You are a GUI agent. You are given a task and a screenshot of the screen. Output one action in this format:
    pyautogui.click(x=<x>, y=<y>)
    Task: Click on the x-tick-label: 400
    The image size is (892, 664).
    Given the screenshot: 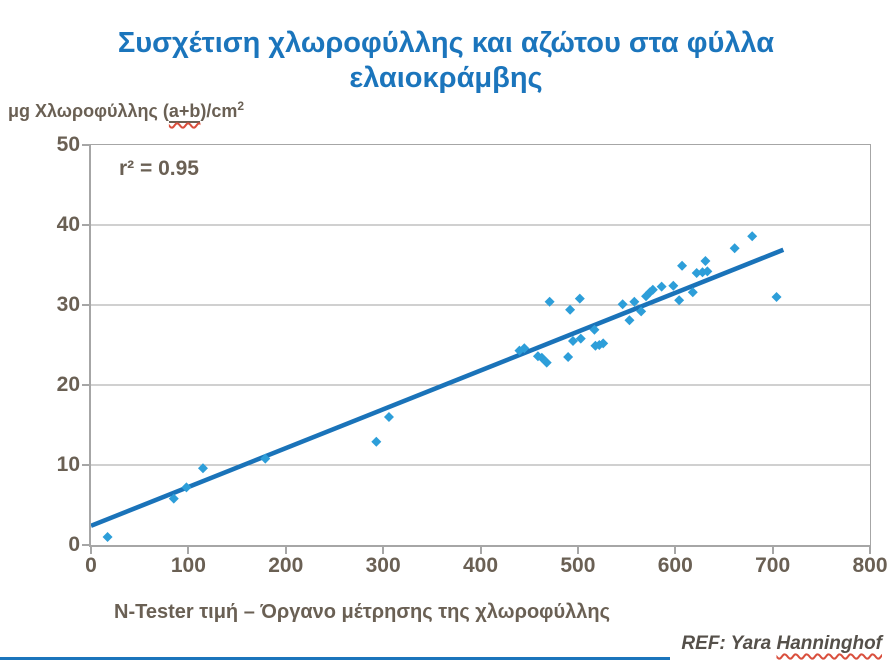 What is the action you would take?
    pyautogui.click(x=480, y=565)
    